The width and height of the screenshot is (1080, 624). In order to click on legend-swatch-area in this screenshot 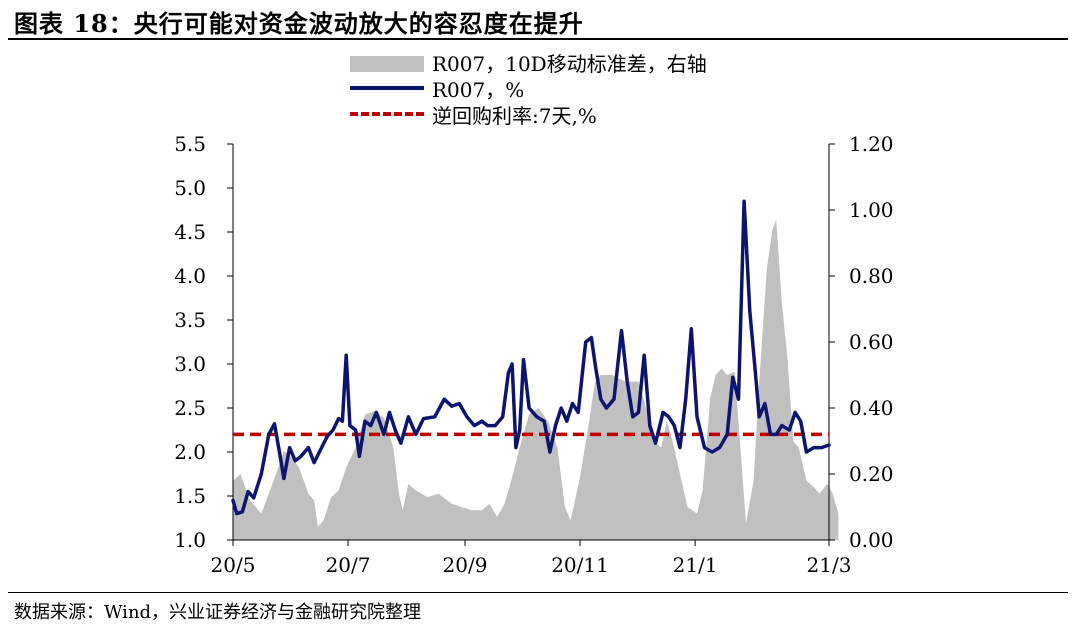, I will do `click(387, 64)`.